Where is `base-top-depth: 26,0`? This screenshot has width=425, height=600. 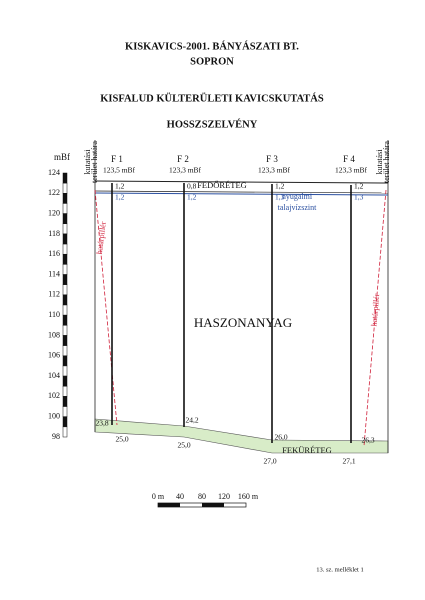 base-top-depth: 26,0 is located at coordinates (280, 437).